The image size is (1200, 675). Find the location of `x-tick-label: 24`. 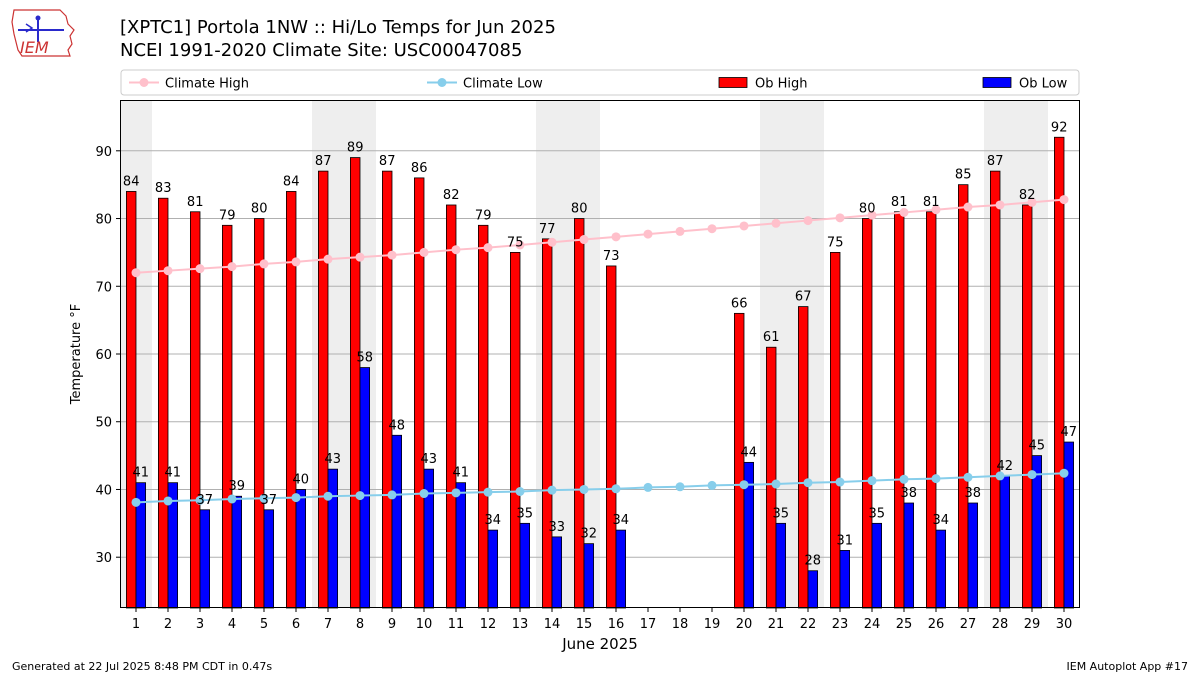

x-tick-label: 24 is located at coordinates (872, 624).